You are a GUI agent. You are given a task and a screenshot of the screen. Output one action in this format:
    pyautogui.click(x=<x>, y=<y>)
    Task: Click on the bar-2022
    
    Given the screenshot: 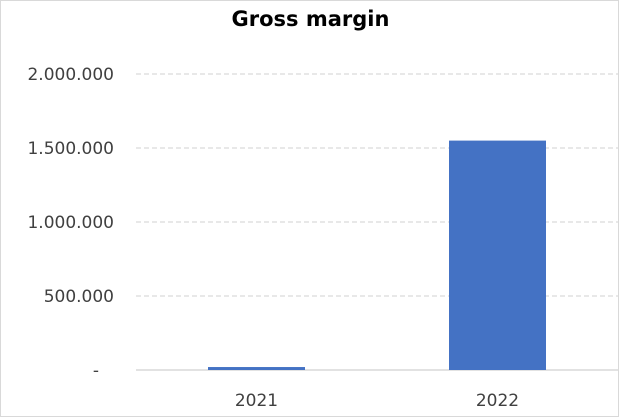 What is the action you would take?
    pyautogui.click(x=497, y=255)
    